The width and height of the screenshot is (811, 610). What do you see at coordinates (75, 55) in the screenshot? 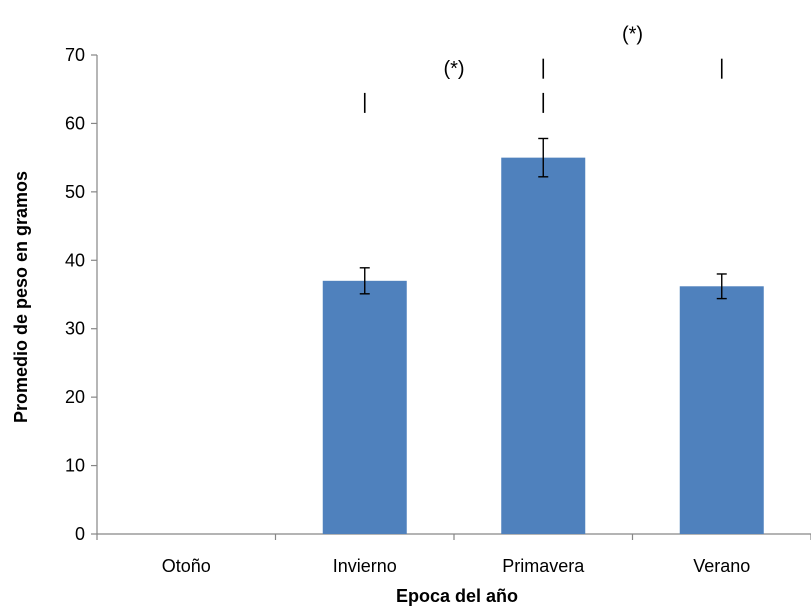
I see `y-tick-label: 70` at bounding box center [75, 55].